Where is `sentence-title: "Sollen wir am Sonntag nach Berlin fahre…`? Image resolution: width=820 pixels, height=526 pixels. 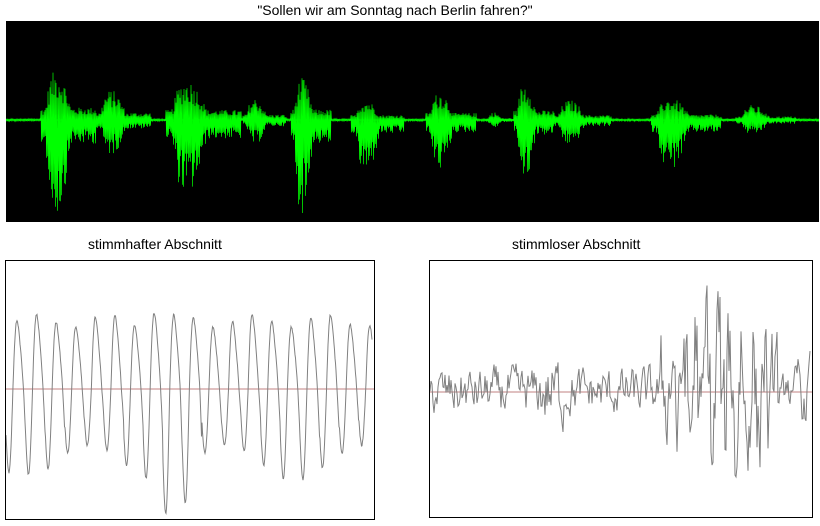
sentence-title: "Sollen wir am Sonntag nach Berlin fahre… is located at coordinates (395, 10).